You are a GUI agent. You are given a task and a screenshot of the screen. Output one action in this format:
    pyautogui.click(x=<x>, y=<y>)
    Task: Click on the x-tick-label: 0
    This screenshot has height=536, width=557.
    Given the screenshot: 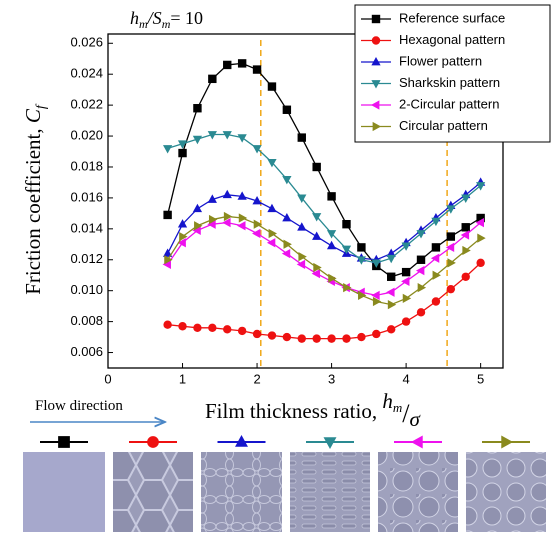 What is the action you would take?
    pyautogui.click(x=107, y=378)
    